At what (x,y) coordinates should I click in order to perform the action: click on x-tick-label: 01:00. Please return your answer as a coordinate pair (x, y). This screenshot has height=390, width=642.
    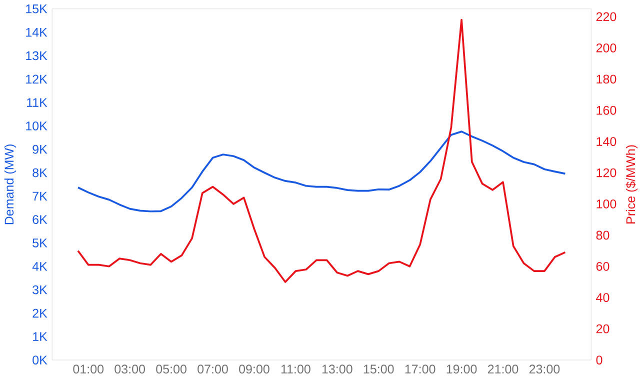
    Looking at the image, I should click on (88, 369).